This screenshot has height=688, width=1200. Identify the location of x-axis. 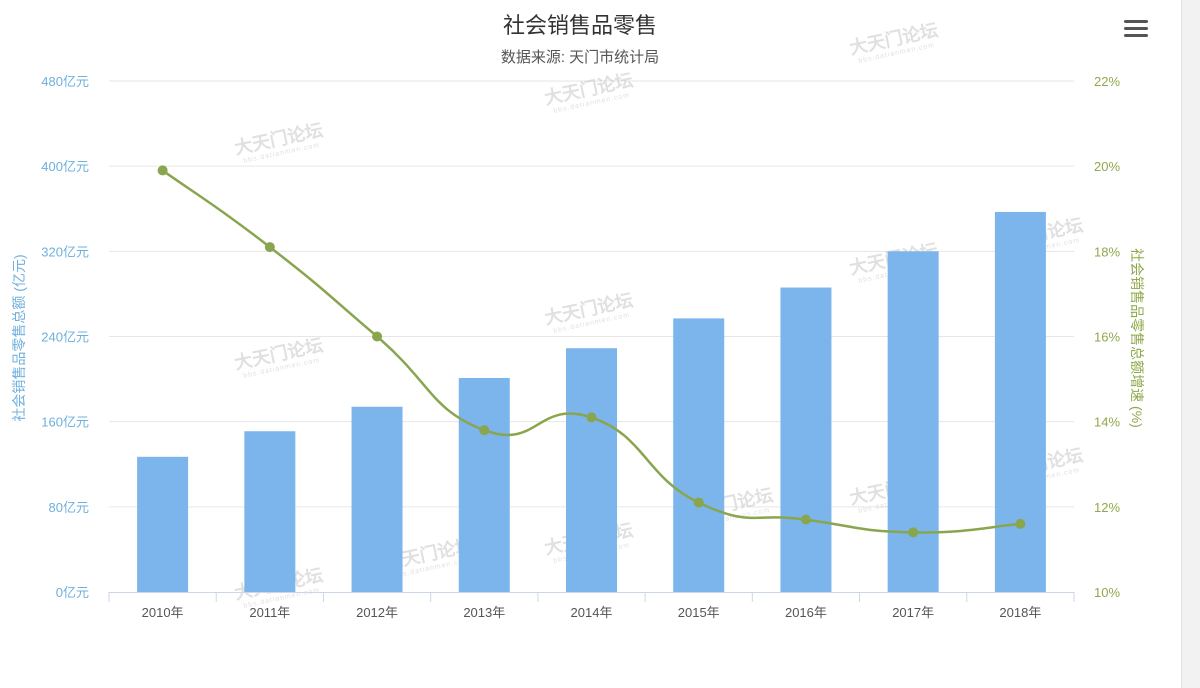
(591, 597).